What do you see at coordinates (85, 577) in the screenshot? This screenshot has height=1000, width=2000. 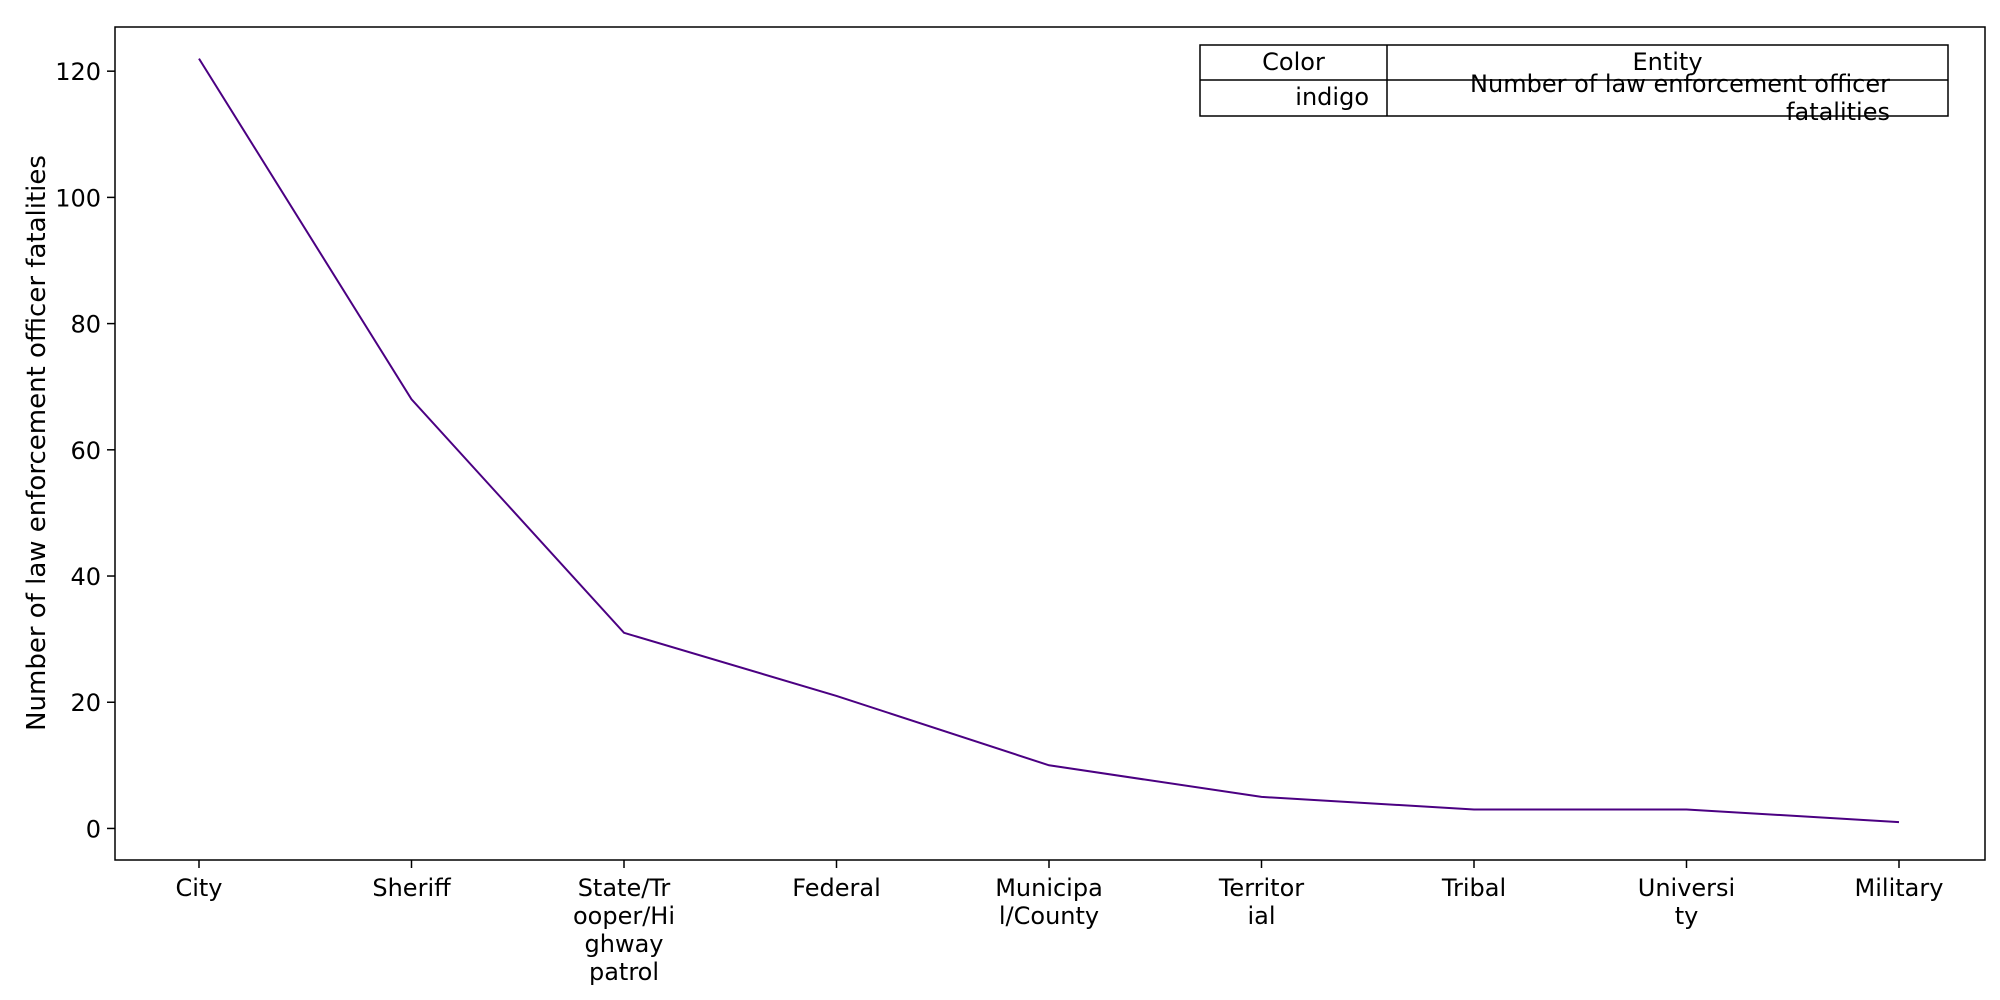 I see `y-tick-label: 40` at bounding box center [85, 577].